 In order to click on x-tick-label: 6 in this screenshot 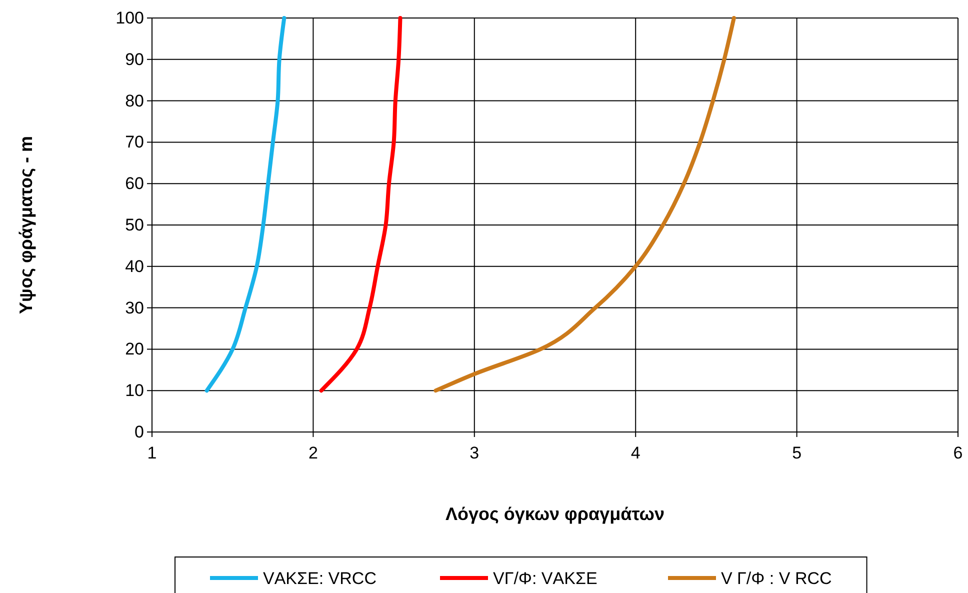, I will do `click(958, 453)`.